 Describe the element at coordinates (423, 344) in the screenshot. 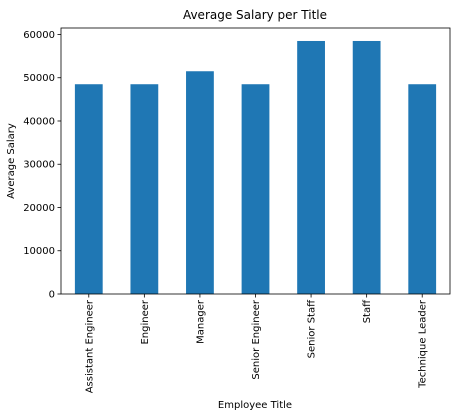

I see `x-tick-label: Technique Leader` at that location.